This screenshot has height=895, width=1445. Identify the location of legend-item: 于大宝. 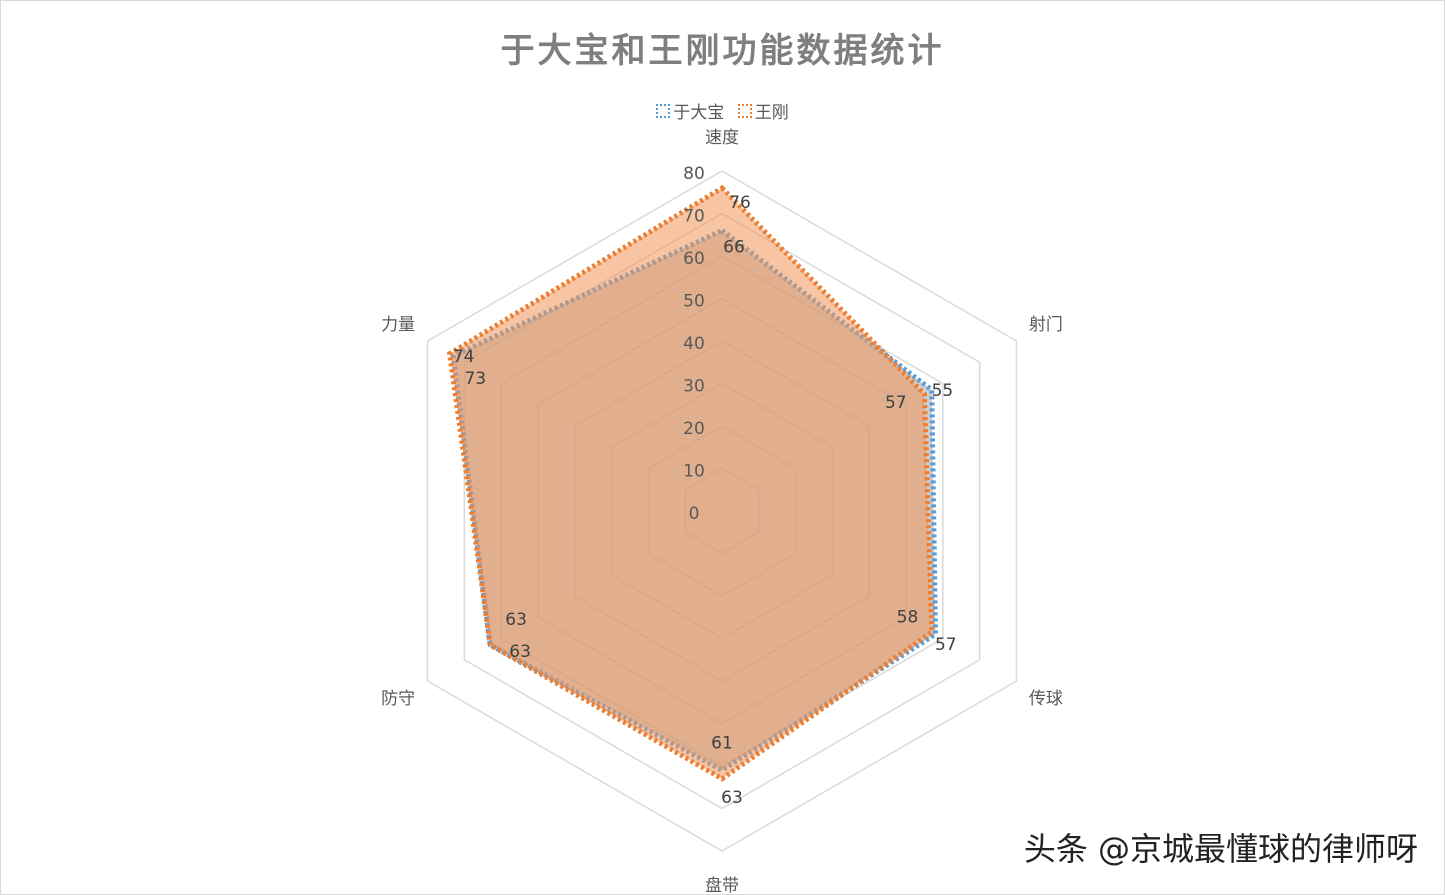
(690, 110).